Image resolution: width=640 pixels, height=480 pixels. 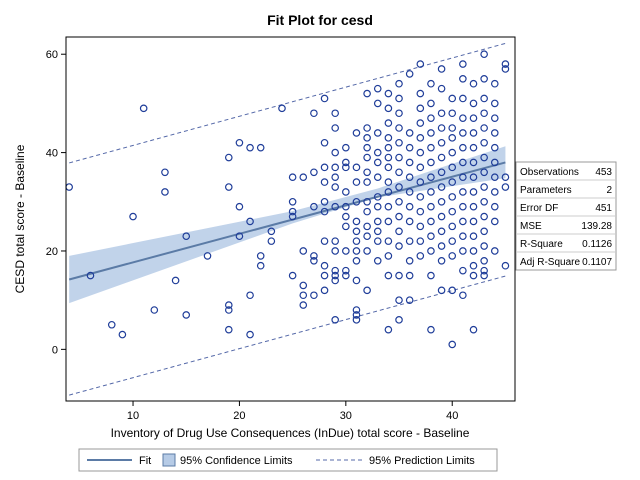 I want to click on stats-value: 0.1126, so click(x=597, y=244).